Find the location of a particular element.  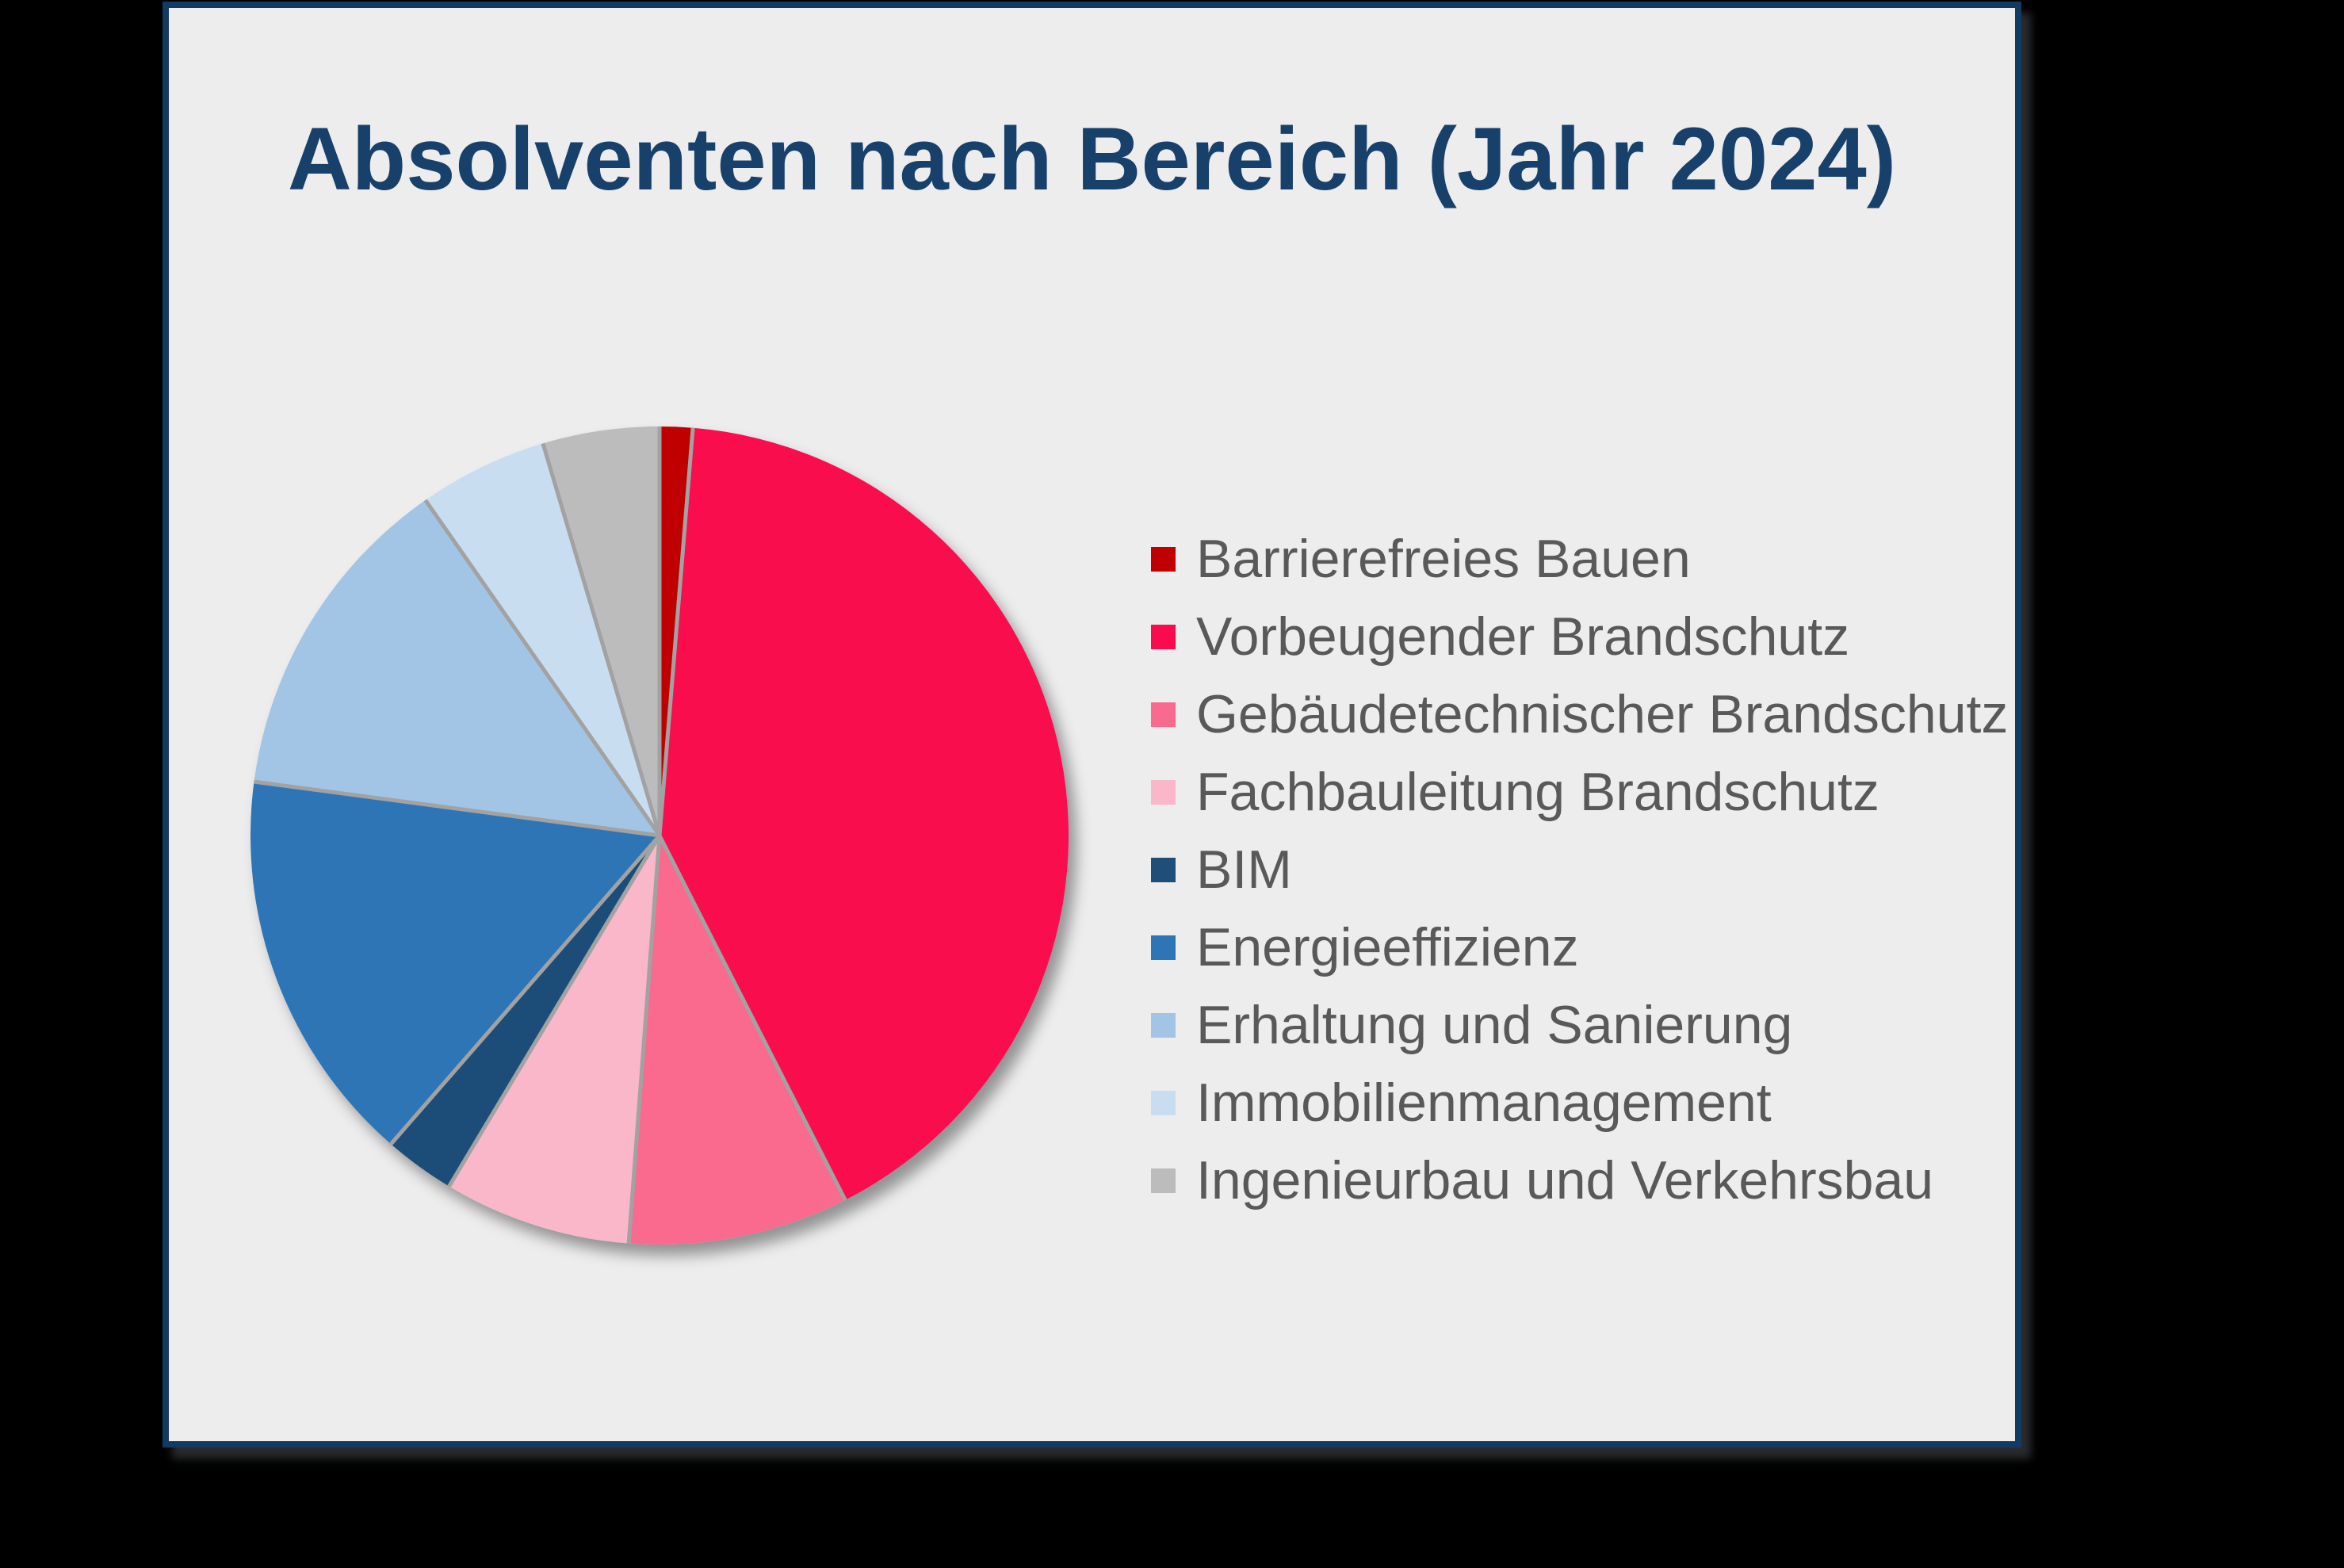

legend-label: Fachbauleitung Brandschutz is located at coordinates (1537, 792).